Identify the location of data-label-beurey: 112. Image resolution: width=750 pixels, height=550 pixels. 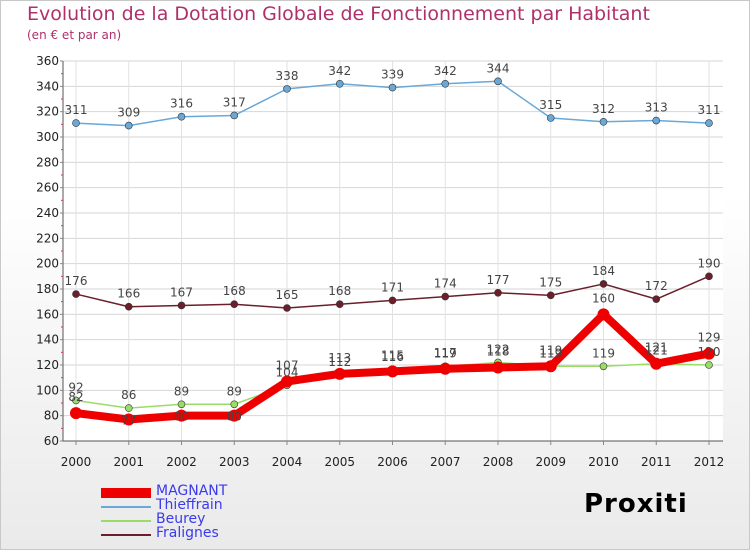
(339, 362).